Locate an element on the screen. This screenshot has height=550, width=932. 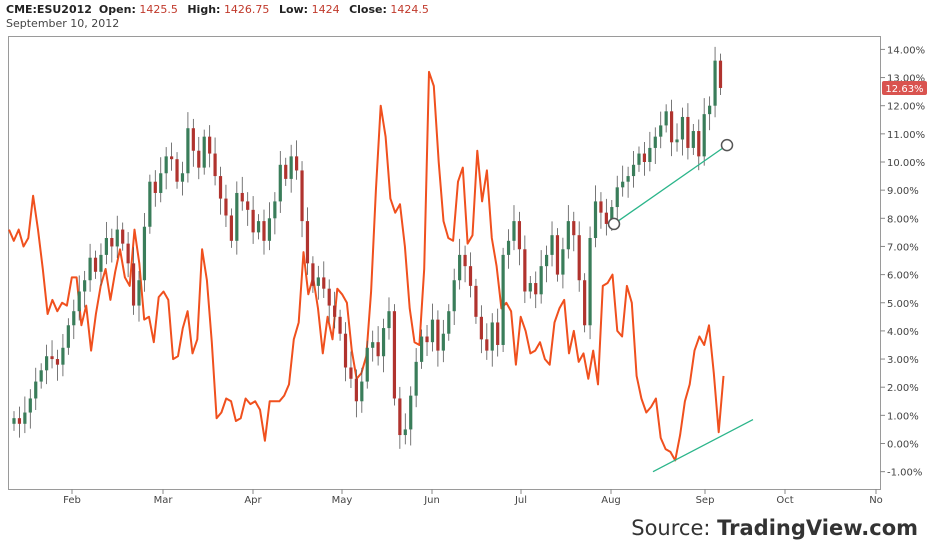
source-prefix: Source: is located at coordinates (671, 528).